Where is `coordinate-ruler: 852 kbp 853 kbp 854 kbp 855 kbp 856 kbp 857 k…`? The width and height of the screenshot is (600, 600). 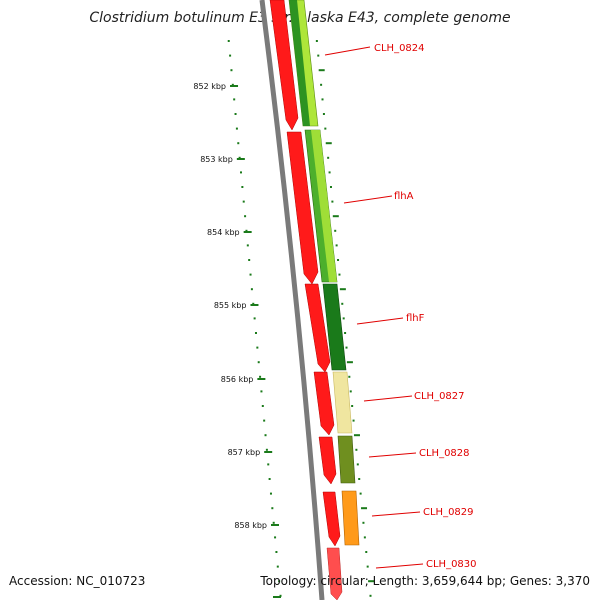
coordinate-ruler: 852 kbp 853 kbp 854 kbp 855 kbp 856 kbp 857 k… is located at coordinates (237, 319).